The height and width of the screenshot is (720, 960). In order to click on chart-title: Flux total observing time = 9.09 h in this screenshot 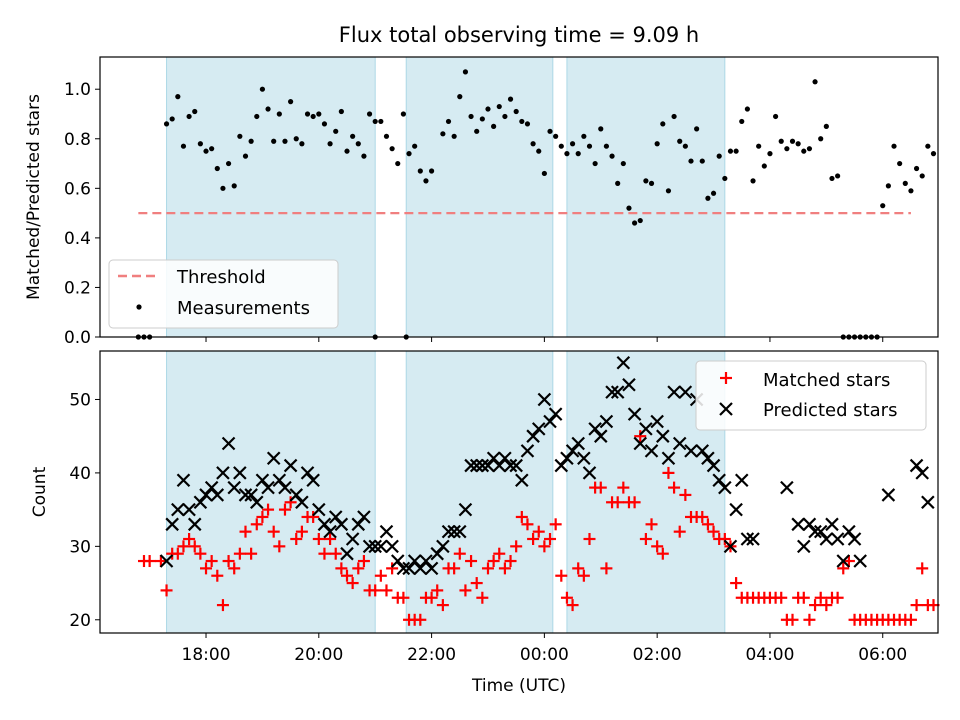, I will do `click(519, 35)`.